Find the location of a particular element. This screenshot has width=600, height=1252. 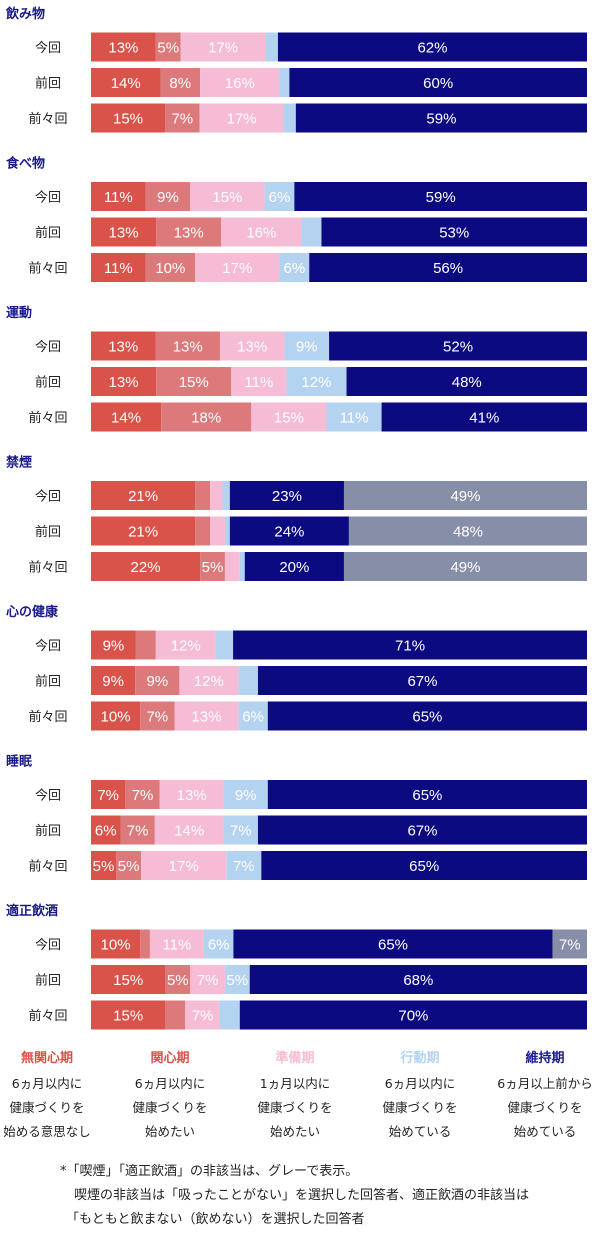

row-label: 前回 is located at coordinates (48, 981).